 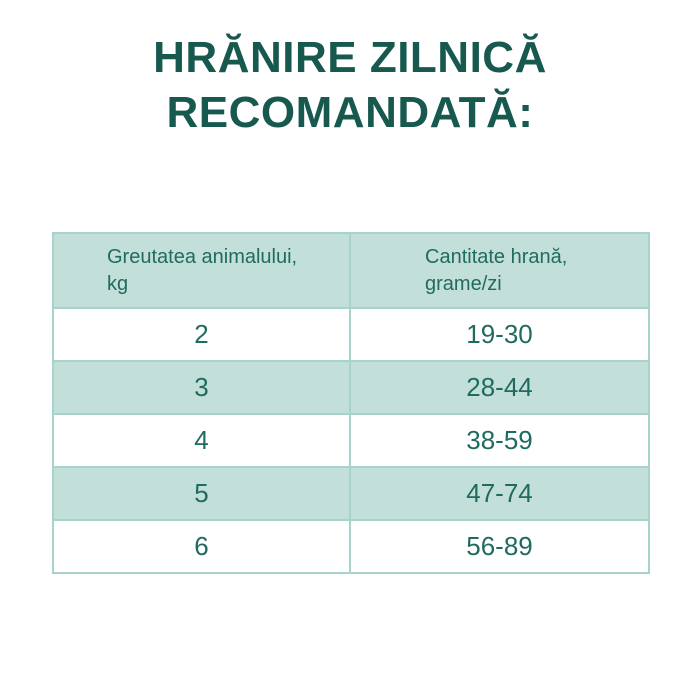 I want to click on column-header-amount: Cantitate hrană, grame/zi, so click(x=499, y=270).